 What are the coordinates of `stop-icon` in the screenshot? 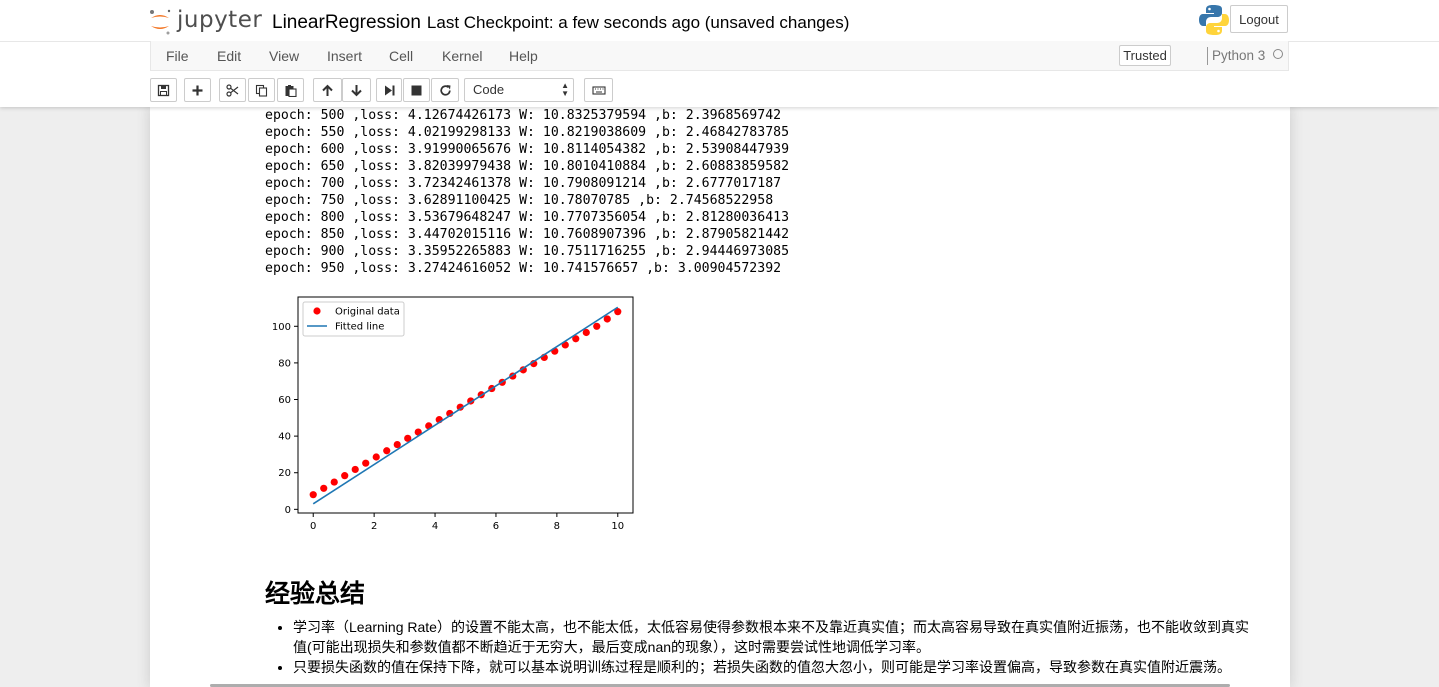 It's located at (416, 90).